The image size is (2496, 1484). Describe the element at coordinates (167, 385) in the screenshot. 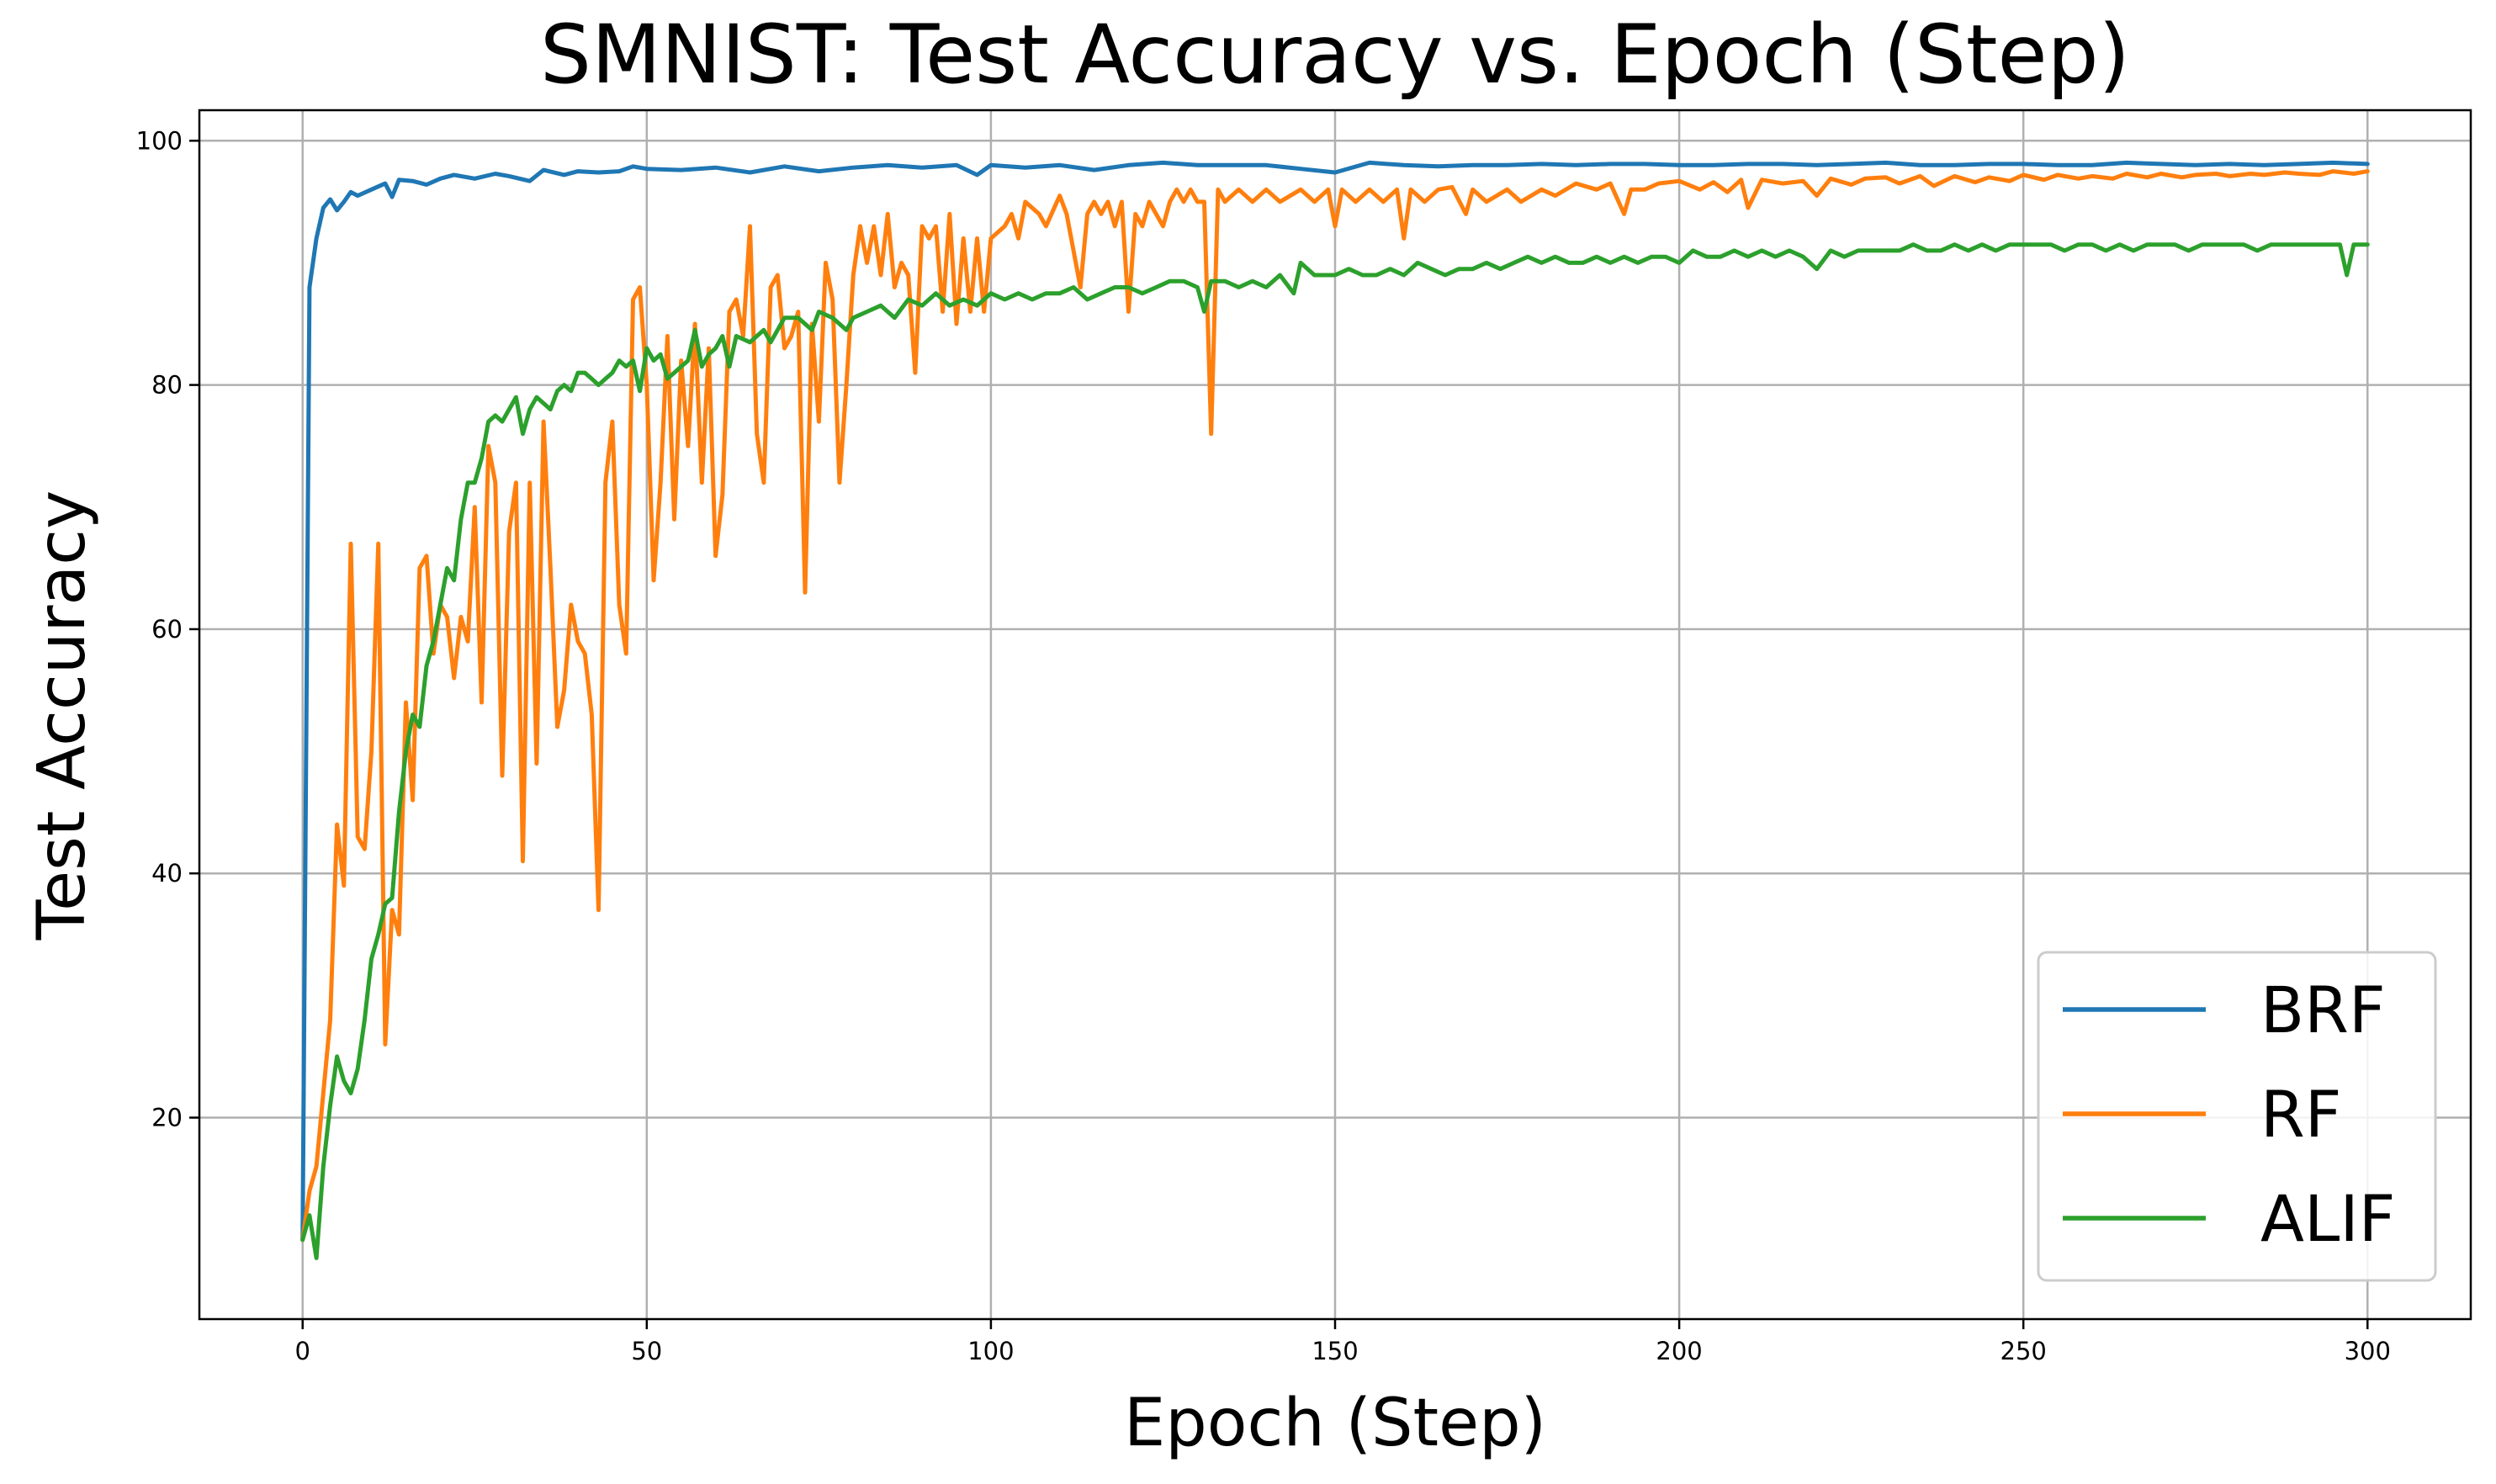

I see `y-tick-label: 80` at that location.